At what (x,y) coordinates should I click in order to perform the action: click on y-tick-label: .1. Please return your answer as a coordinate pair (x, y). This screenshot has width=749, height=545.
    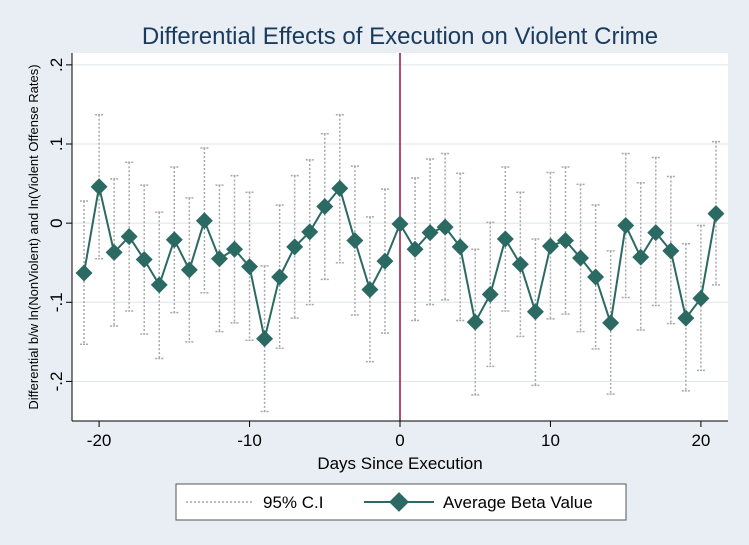
    Looking at the image, I should click on (56, 144).